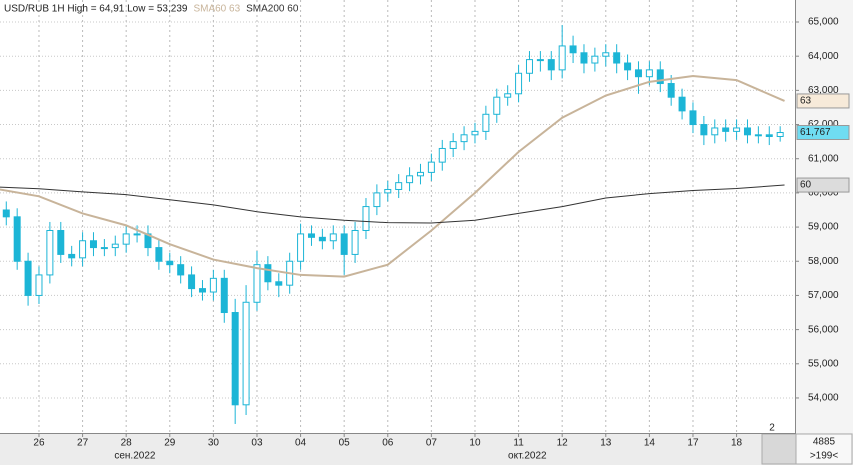 The height and width of the screenshot is (465, 853). What do you see at coordinates (806, 185) in the screenshot?
I see `price-marker-label: 60` at bounding box center [806, 185].